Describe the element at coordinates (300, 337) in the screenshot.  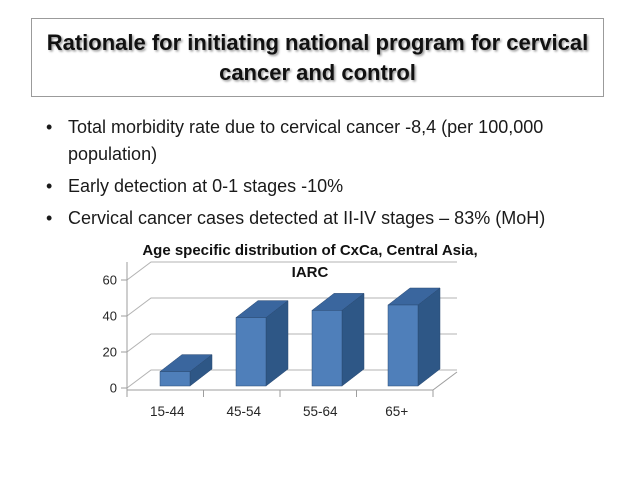
I see `chart-bars` at that location.